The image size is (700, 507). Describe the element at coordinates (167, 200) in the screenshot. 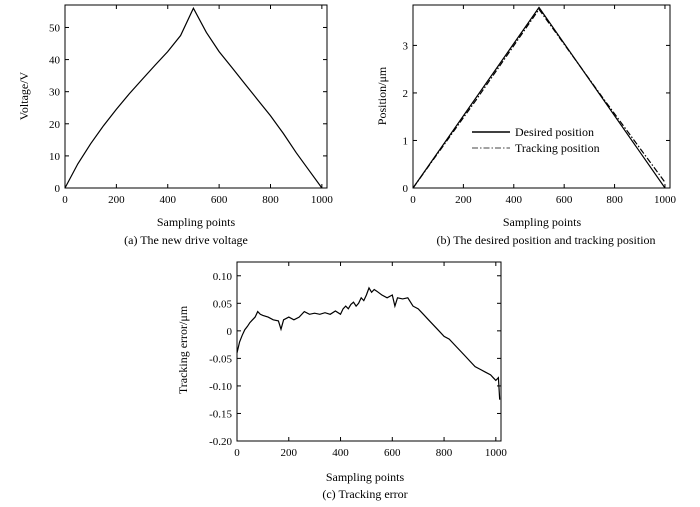

I see `x-tick-label-voltage-2: 400` at that location.